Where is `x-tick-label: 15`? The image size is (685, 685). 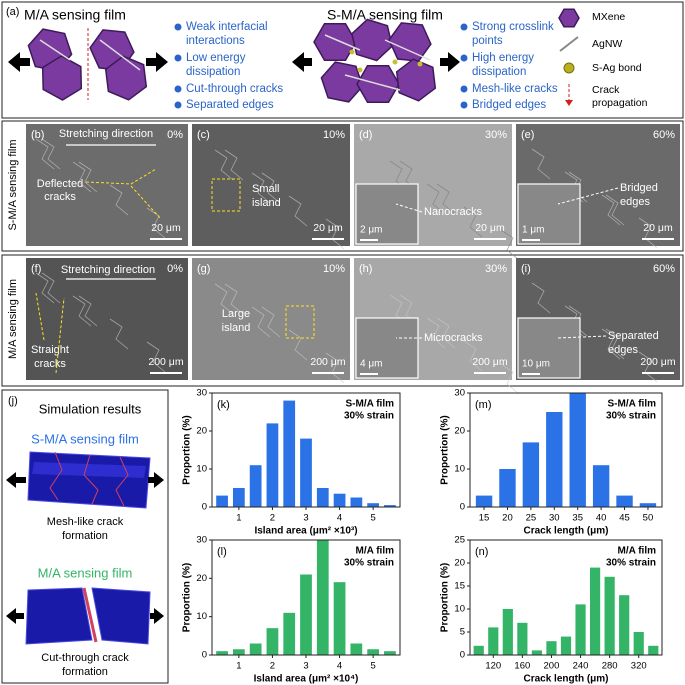 x-tick-label: 15 is located at coordinates (484, 518).